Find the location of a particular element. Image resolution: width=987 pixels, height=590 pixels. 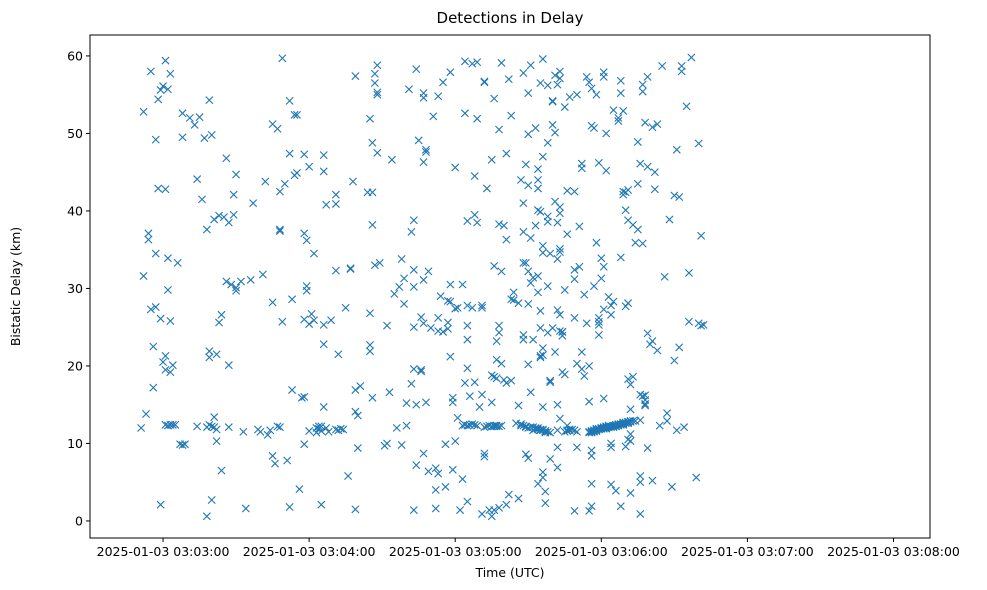

y-tick-label: 10 is located at coordinates (75, 443).